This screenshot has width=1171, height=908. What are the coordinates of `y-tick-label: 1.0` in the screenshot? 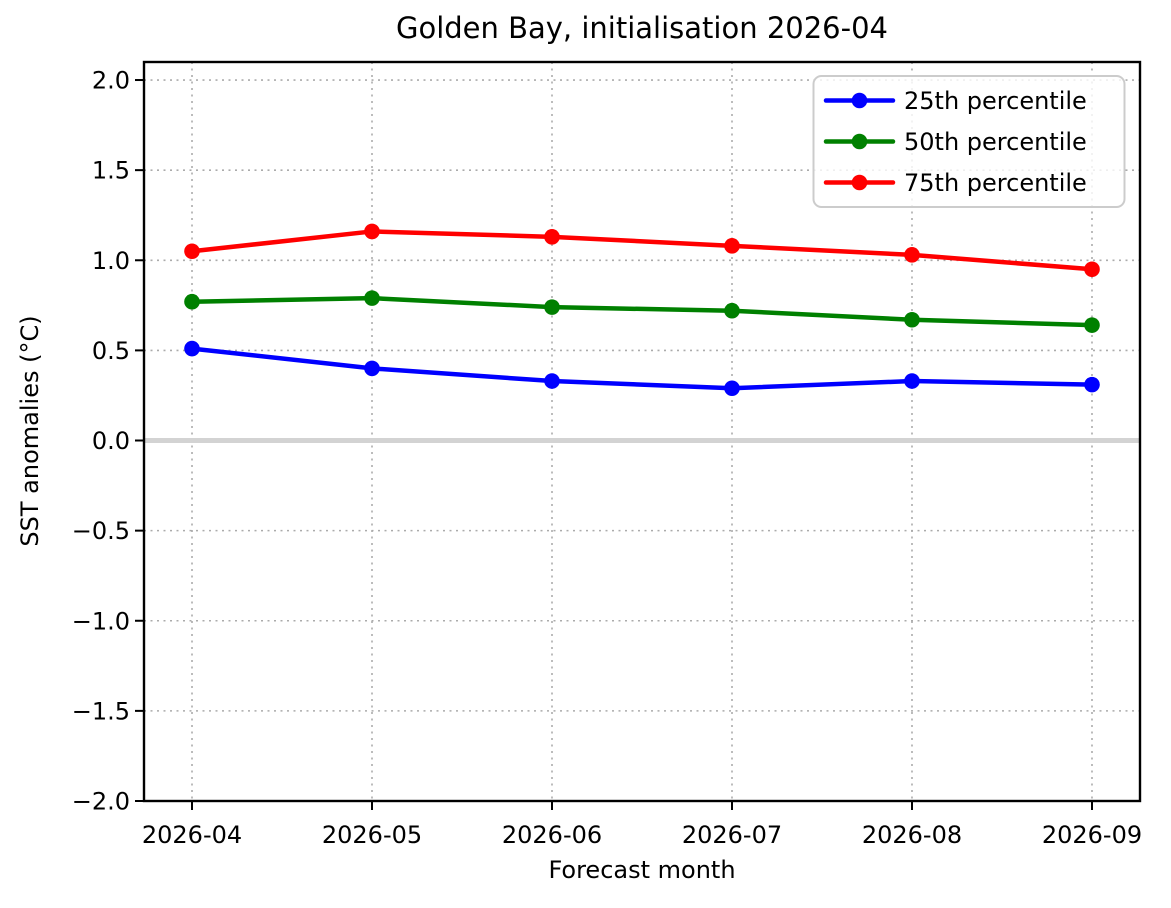 It's located at (111, 261).